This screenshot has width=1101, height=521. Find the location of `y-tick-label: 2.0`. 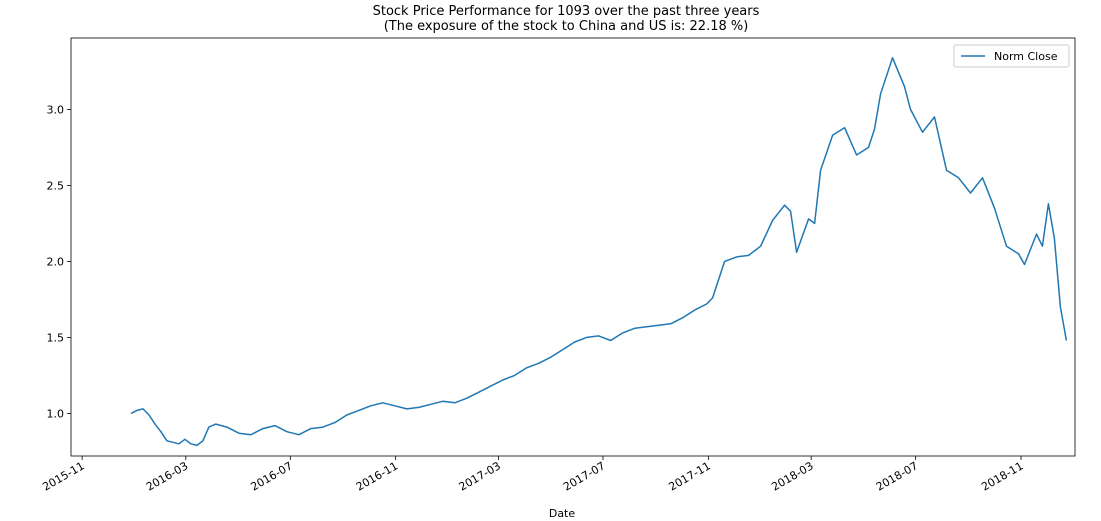

y-tick-label: 2.0 is located at coordinates (56, 261).